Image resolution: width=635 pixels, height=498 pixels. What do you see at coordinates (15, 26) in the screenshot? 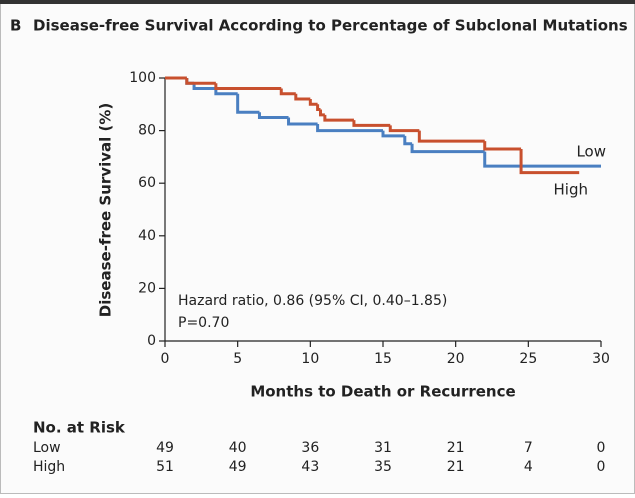
I see `panel-letter: B` at bounding box center [15, 26].